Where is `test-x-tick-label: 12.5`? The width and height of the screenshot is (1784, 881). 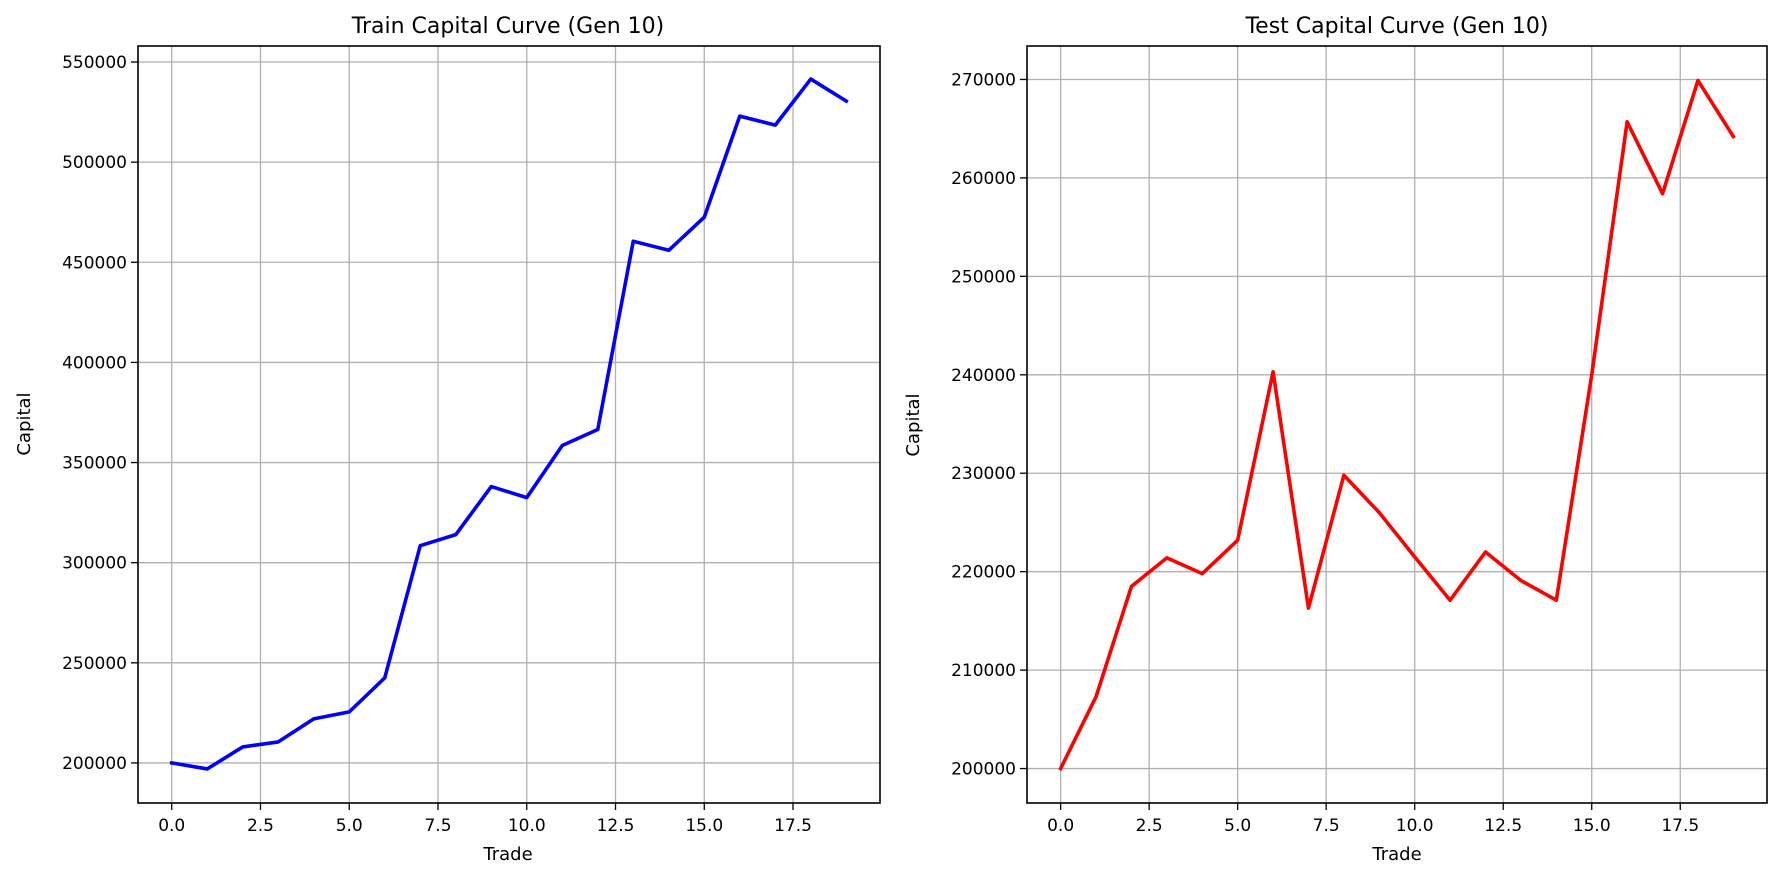 test-x-tick-label: 12.5 is located at coordinates (1503, 826).